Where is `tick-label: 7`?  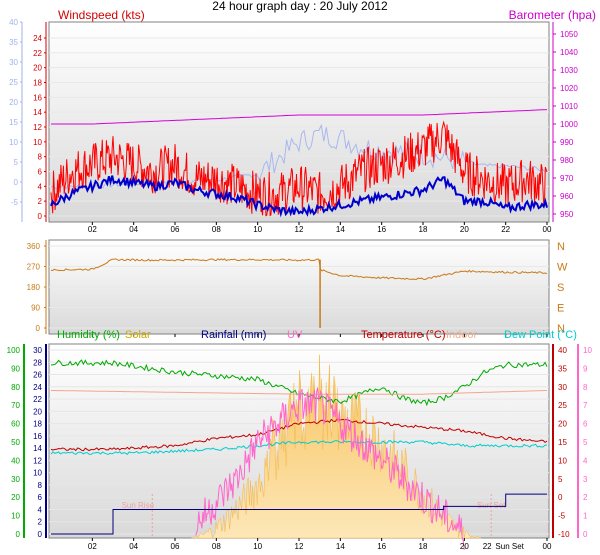
tick-label: 7 is located at coordinates (585, 405).